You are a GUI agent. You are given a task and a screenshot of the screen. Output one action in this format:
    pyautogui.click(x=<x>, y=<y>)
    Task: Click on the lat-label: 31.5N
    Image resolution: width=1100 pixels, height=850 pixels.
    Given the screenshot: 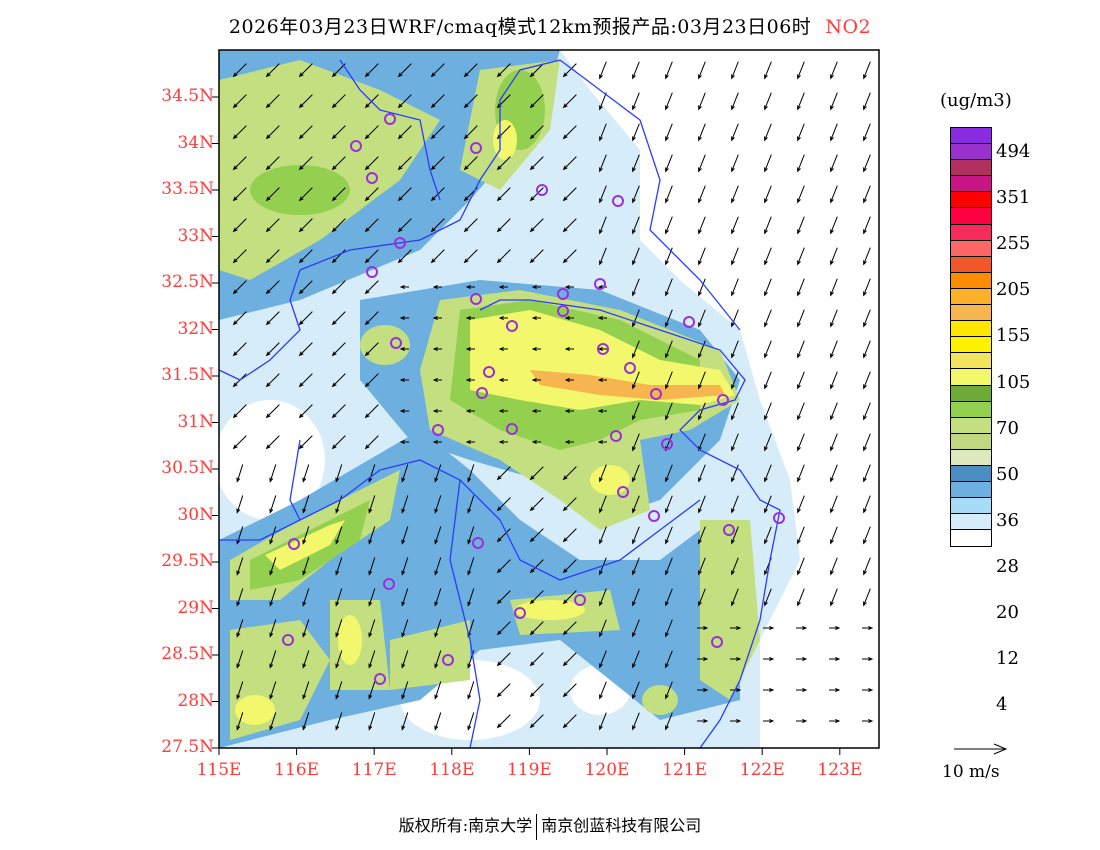 What is the action you would take?
    pyautogui.click(x=187, y=375)
    